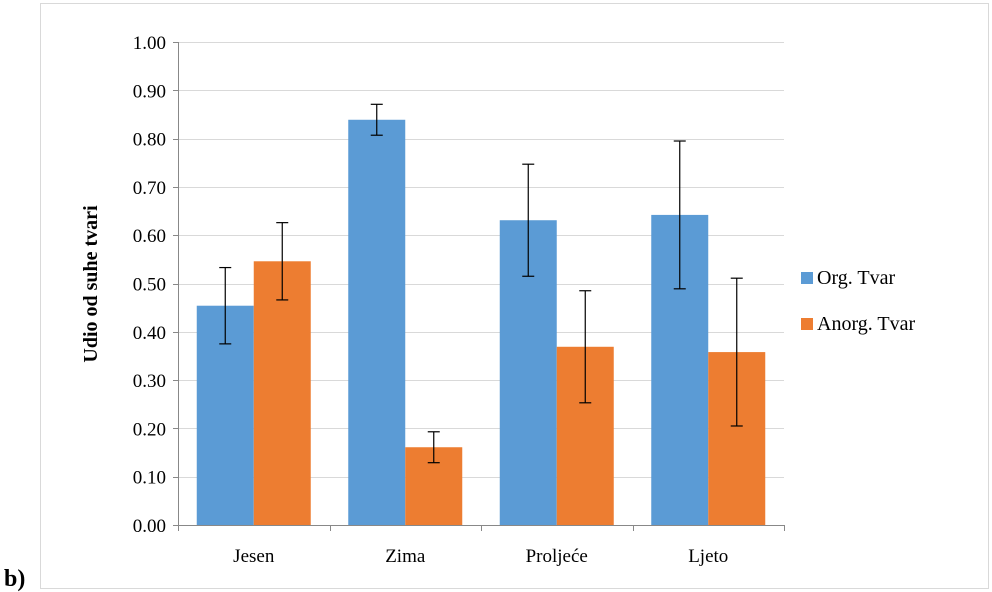 This screenshot has width=992, height=592. Describe the element at coordinates (149, 188) in the screenshot. I see `y-tick-label: 0.70` at that location.